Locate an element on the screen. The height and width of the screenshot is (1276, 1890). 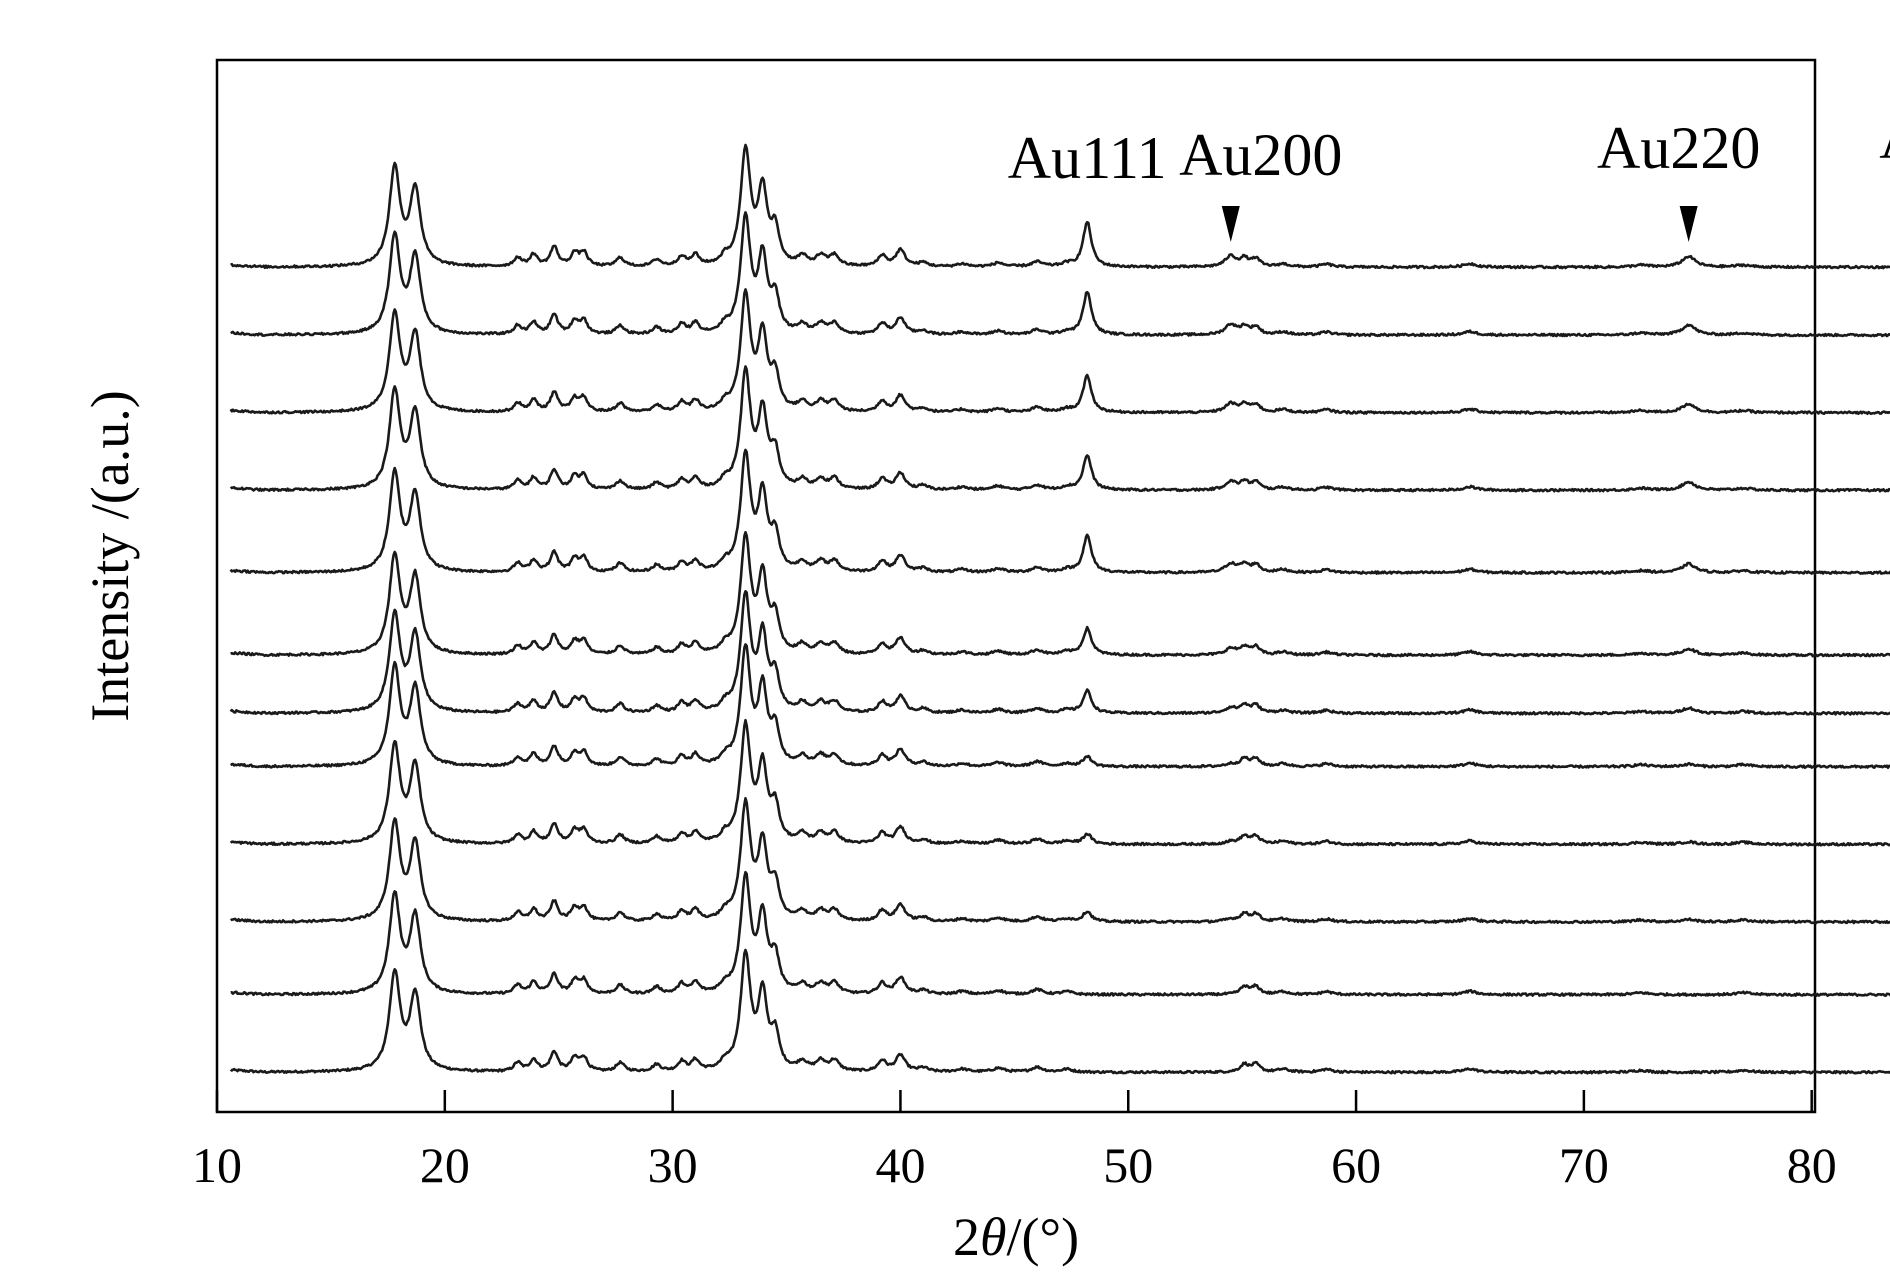
x-tick-label-10: 10 is located at coordinates (217, 1165).